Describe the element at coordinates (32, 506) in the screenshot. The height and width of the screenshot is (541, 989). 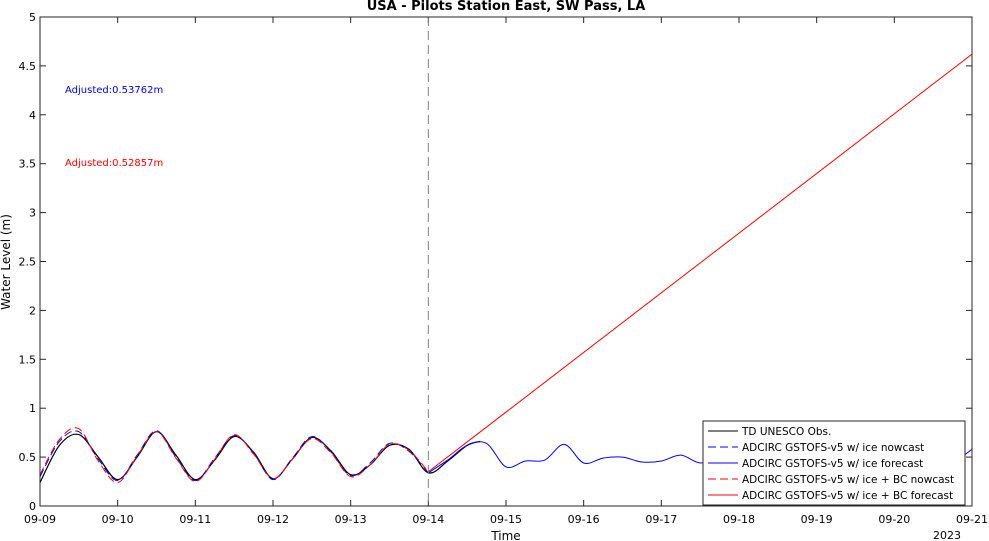
I see `y-tick-label: 0` at that location.